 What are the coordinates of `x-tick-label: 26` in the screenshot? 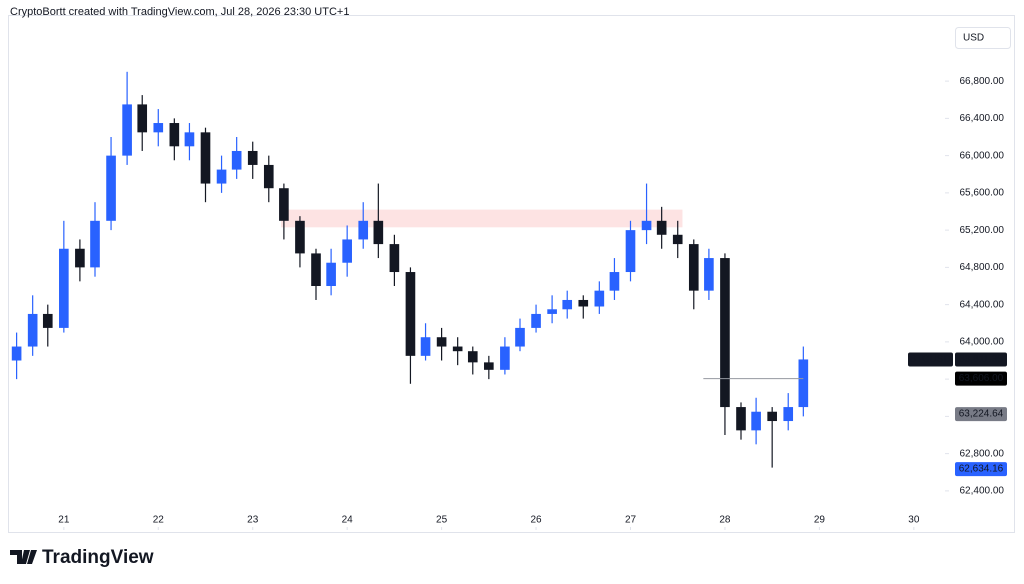 It's located at (536, 520).